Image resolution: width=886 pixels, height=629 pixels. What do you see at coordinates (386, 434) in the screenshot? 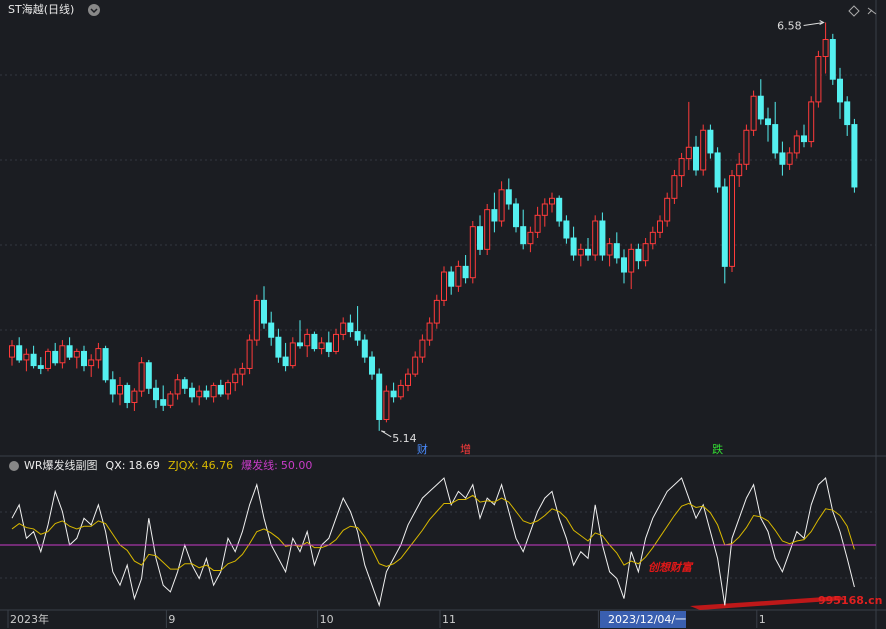
I see `low-arrow` at bounding box center [386, 434].